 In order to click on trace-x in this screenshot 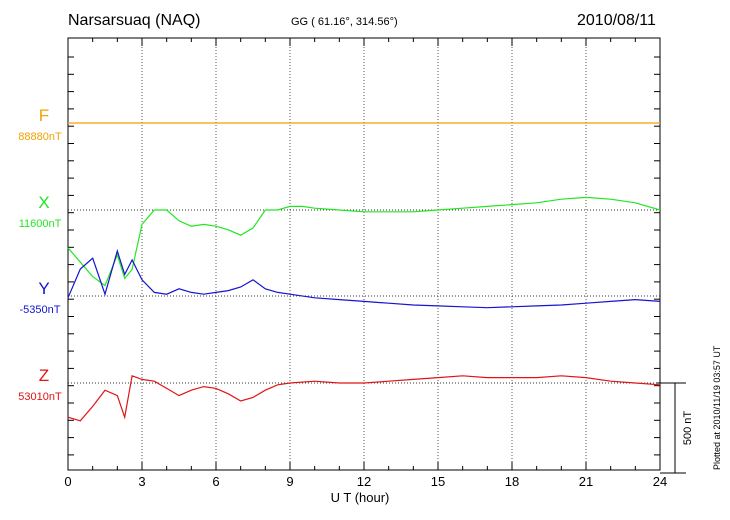, I will do `click(364, 241)`.